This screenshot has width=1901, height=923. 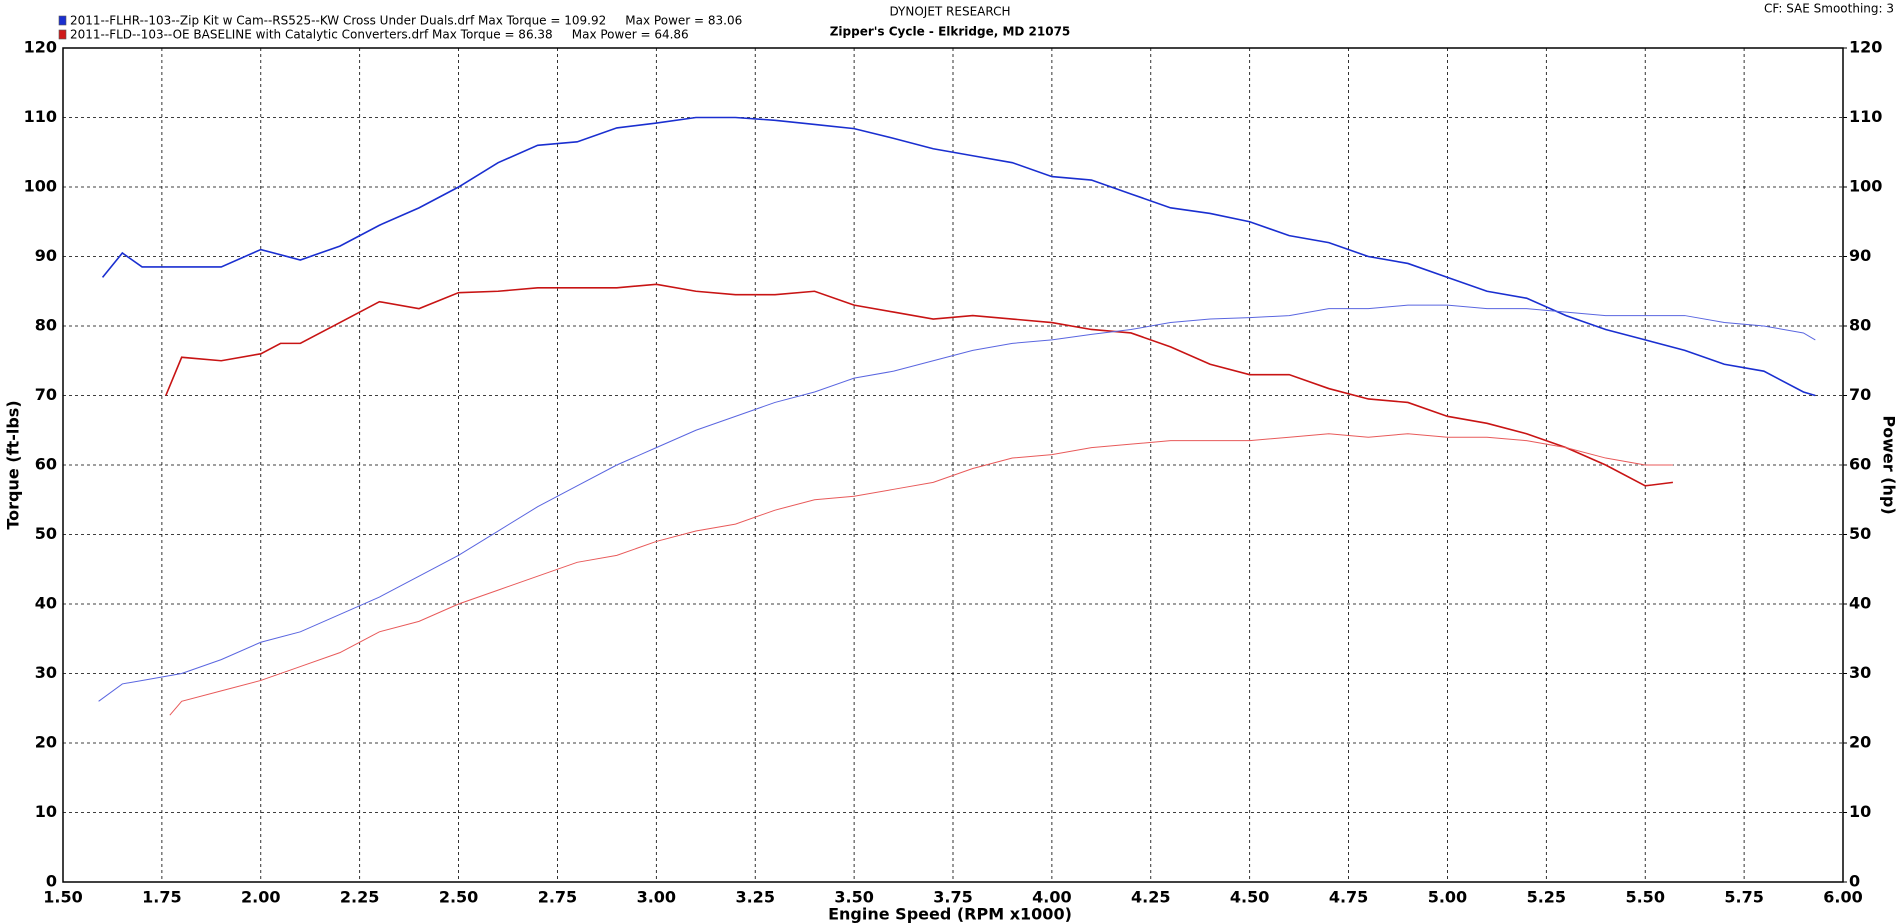 What do you see at coordinates (62, 897) in the screenshot?
I see `x-tick-label: 1.50` at bounding box center [62, 897].